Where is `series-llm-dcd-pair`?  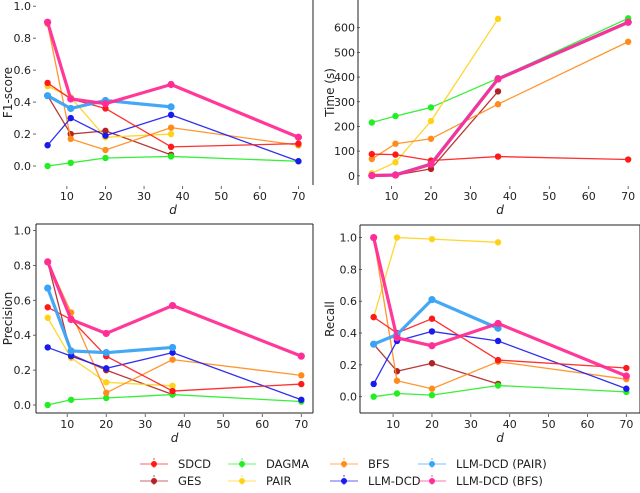 series-llm-dcd-pair is located at coordinates (110, 320).